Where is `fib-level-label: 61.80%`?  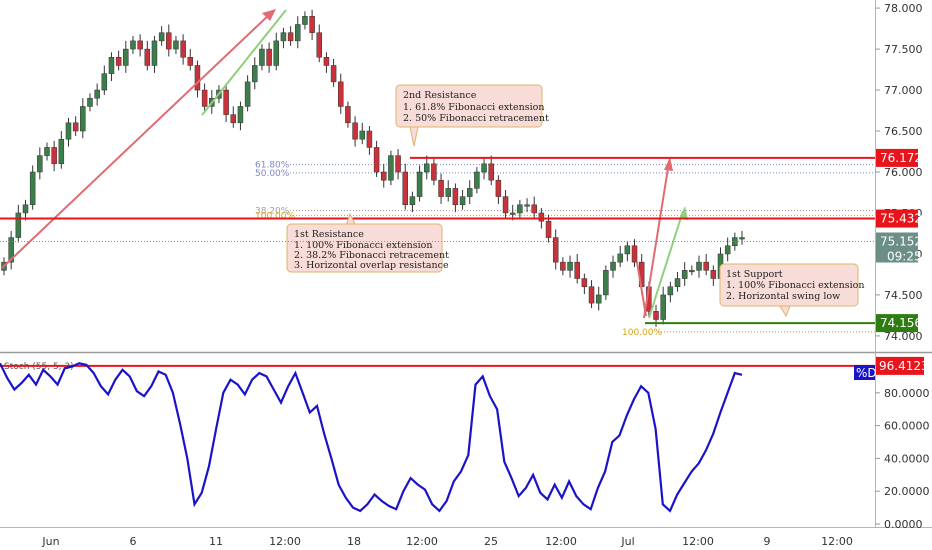 fib-level-label: 61.80% is located at coordinates (272, 166).